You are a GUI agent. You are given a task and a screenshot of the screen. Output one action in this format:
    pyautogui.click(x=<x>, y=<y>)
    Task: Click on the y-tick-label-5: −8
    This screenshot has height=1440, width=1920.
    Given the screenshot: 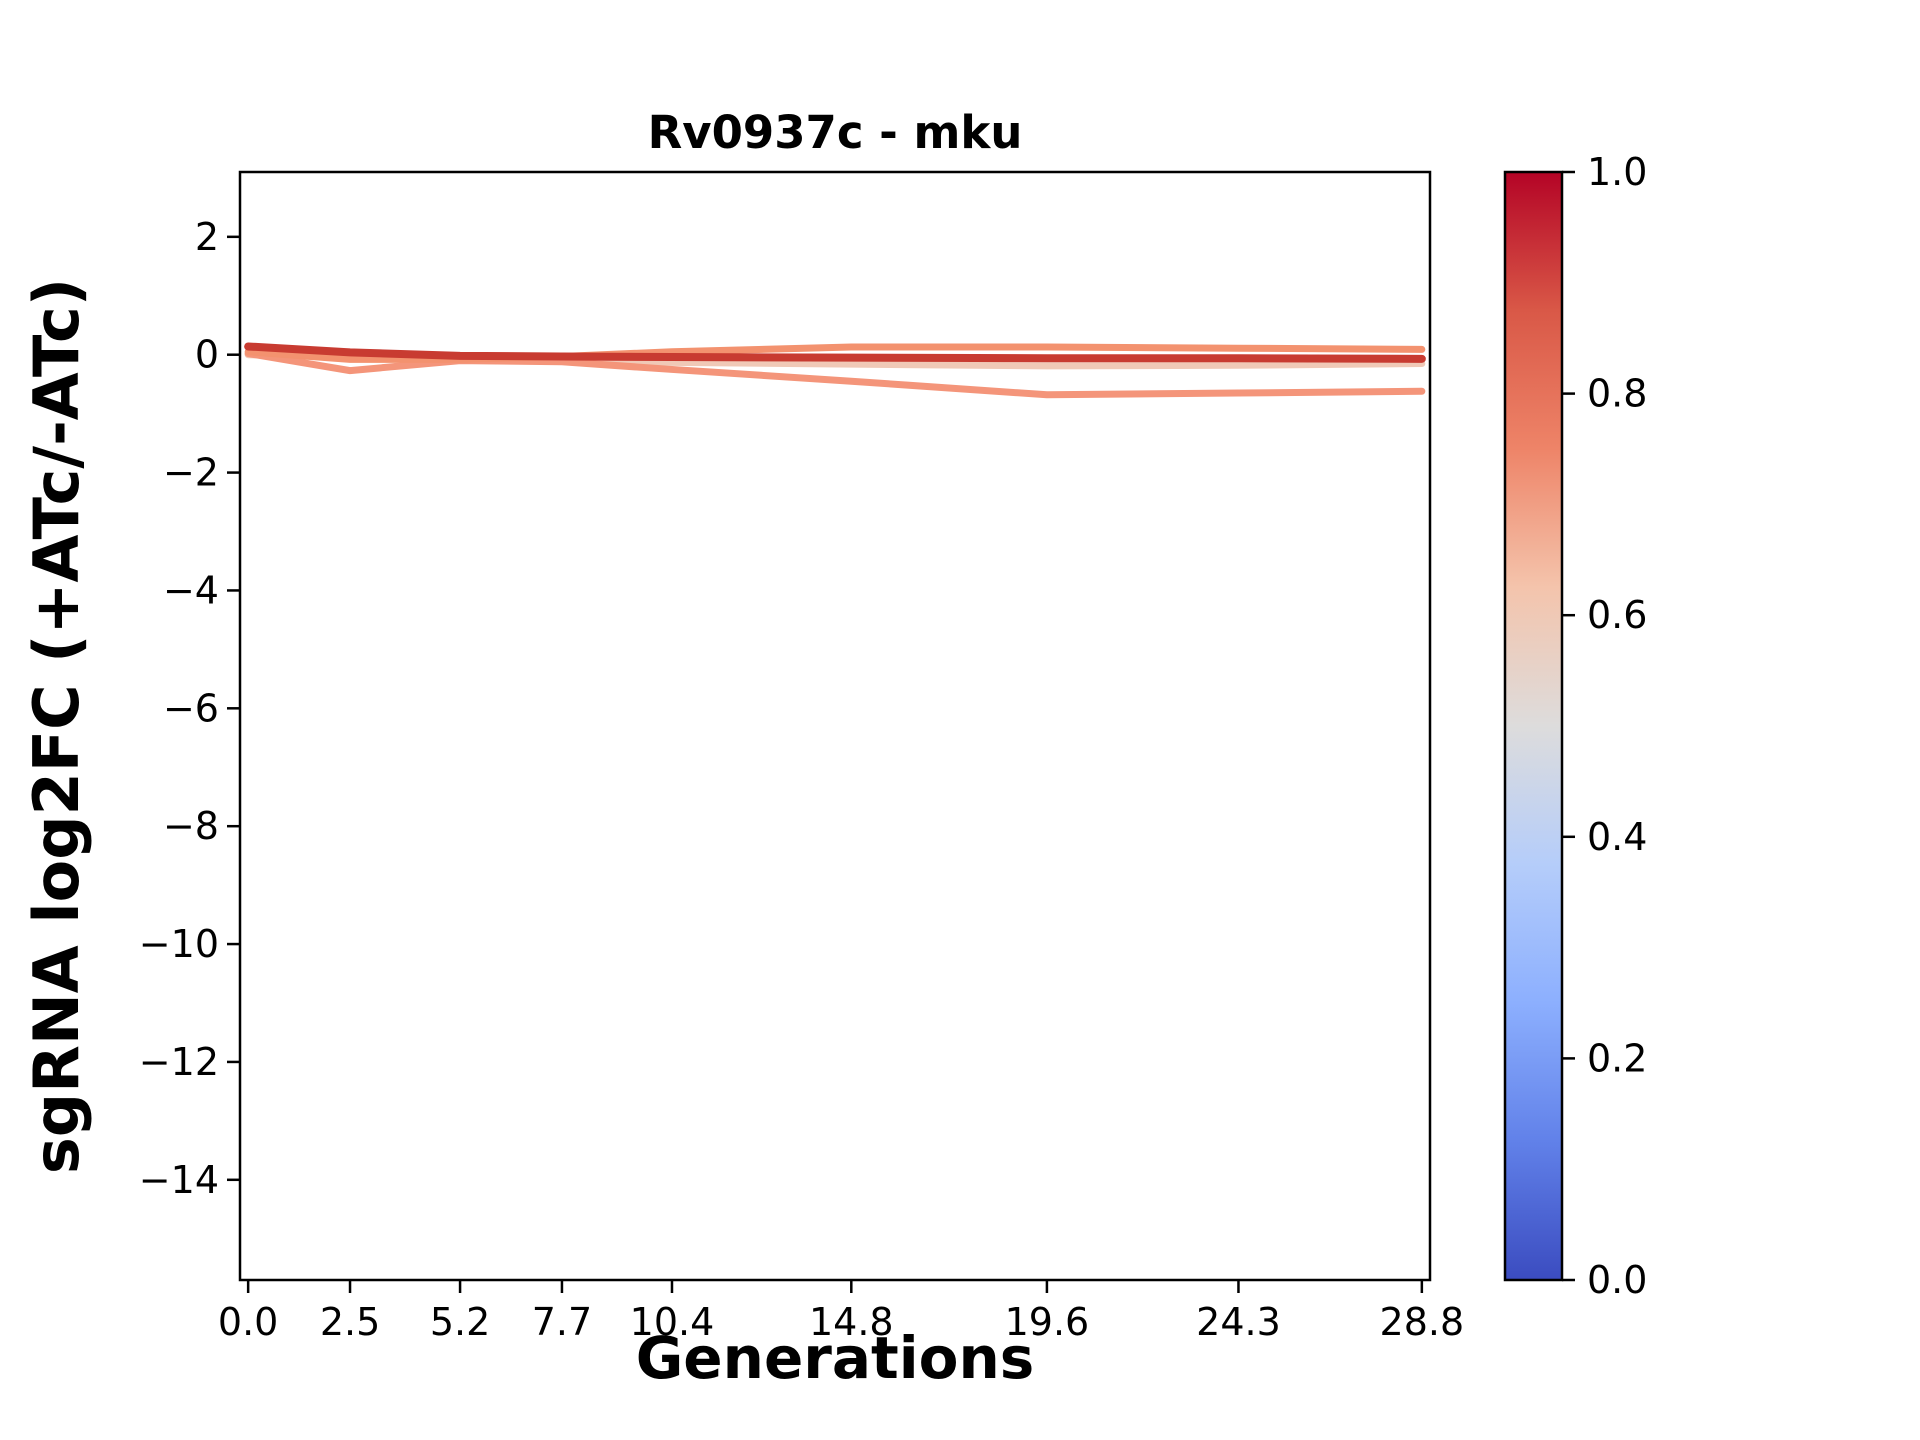 What is the action you would take?
    pyautogui.click(x=191, y=826)
    